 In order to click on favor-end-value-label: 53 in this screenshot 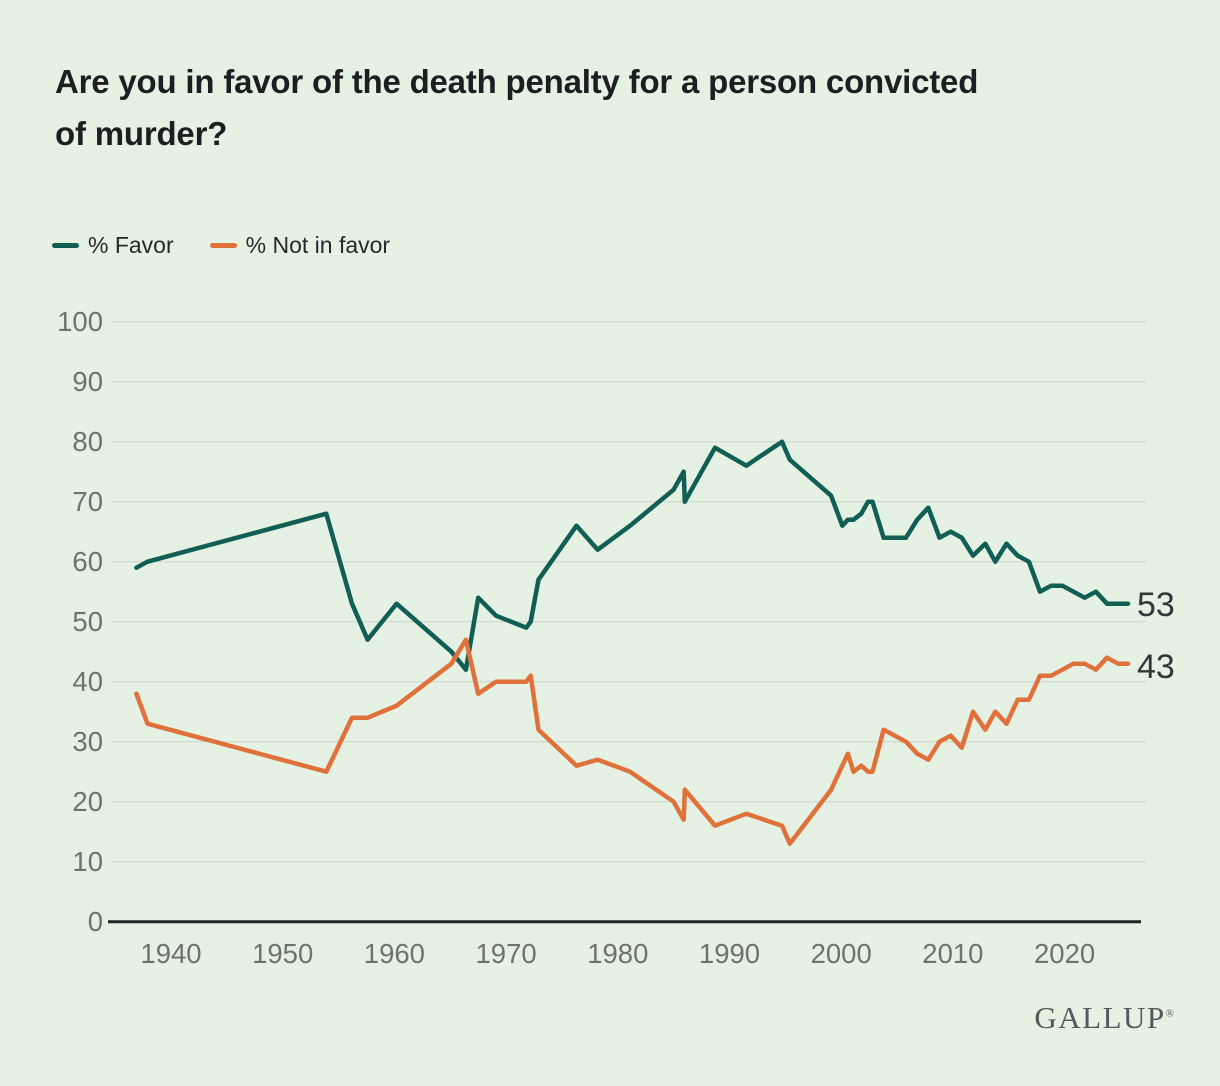, I will do `click(1156, 605)`.